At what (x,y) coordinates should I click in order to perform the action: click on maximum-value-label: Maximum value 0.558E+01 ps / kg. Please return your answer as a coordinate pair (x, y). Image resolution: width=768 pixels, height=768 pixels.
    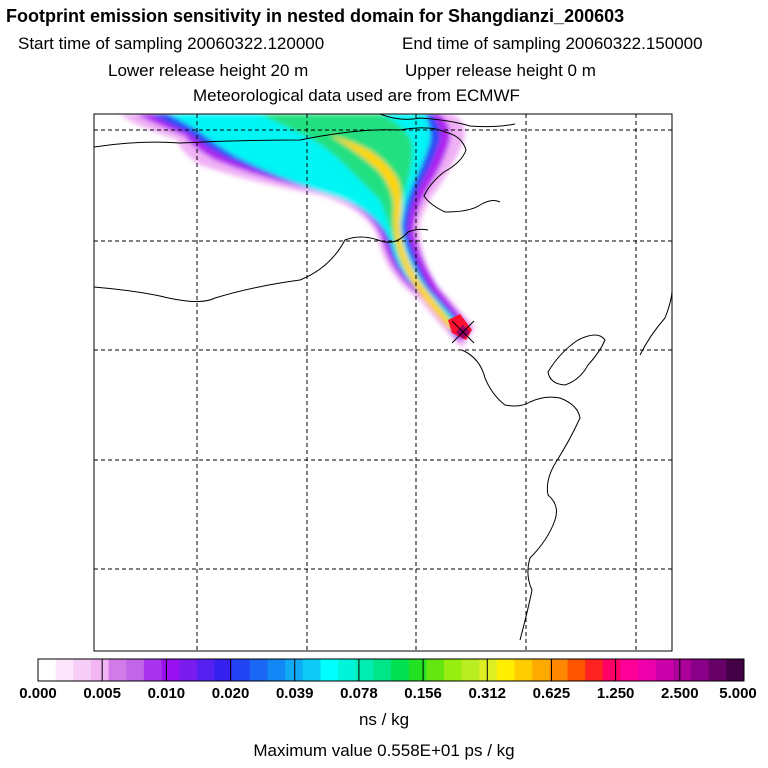
    Looking at the image, I should click on (384, 750).